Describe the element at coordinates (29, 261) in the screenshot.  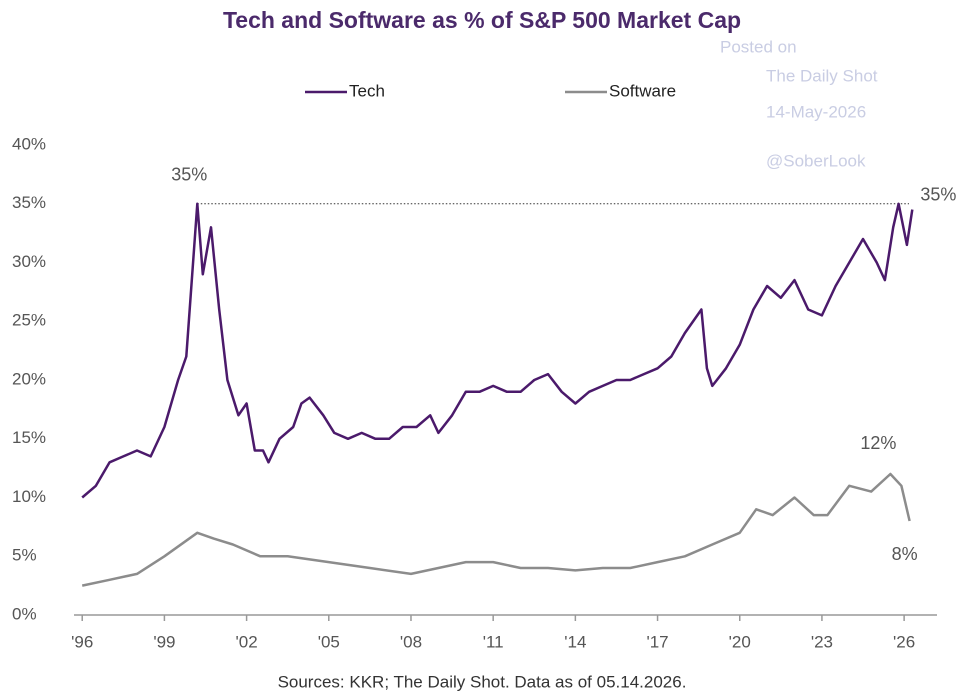
I see `y-tick-label: 30%` at that location.